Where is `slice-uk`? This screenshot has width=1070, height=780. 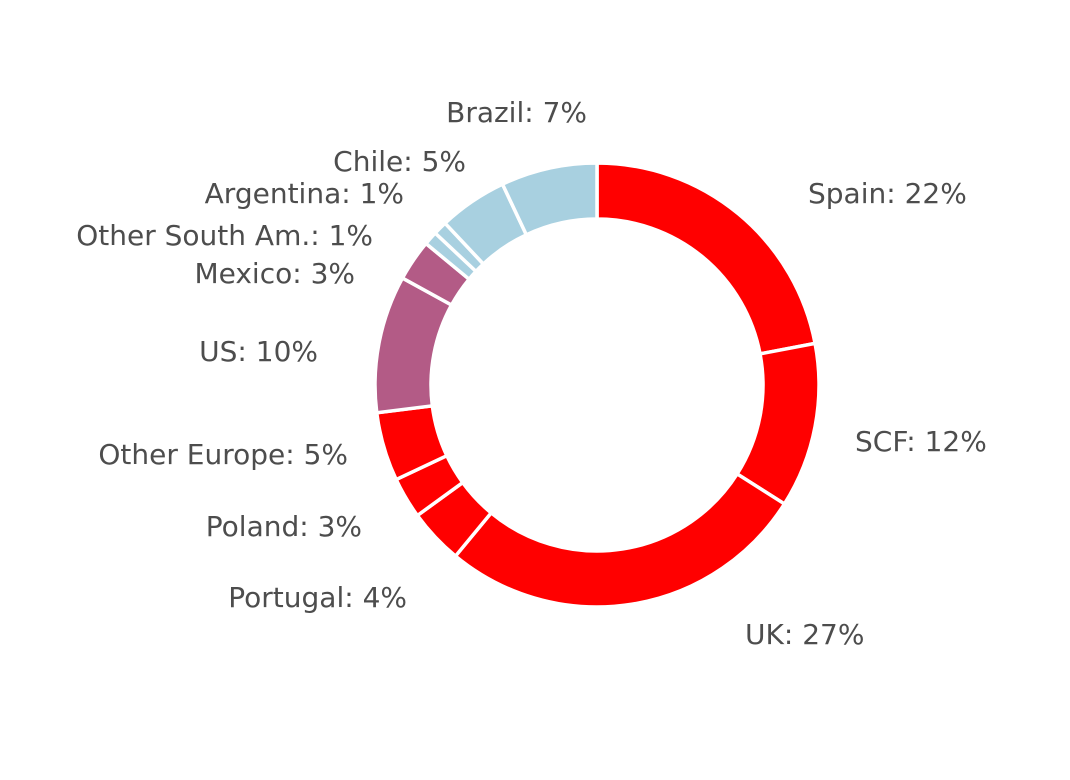 slice-uk is located at coordinates (620, 540).